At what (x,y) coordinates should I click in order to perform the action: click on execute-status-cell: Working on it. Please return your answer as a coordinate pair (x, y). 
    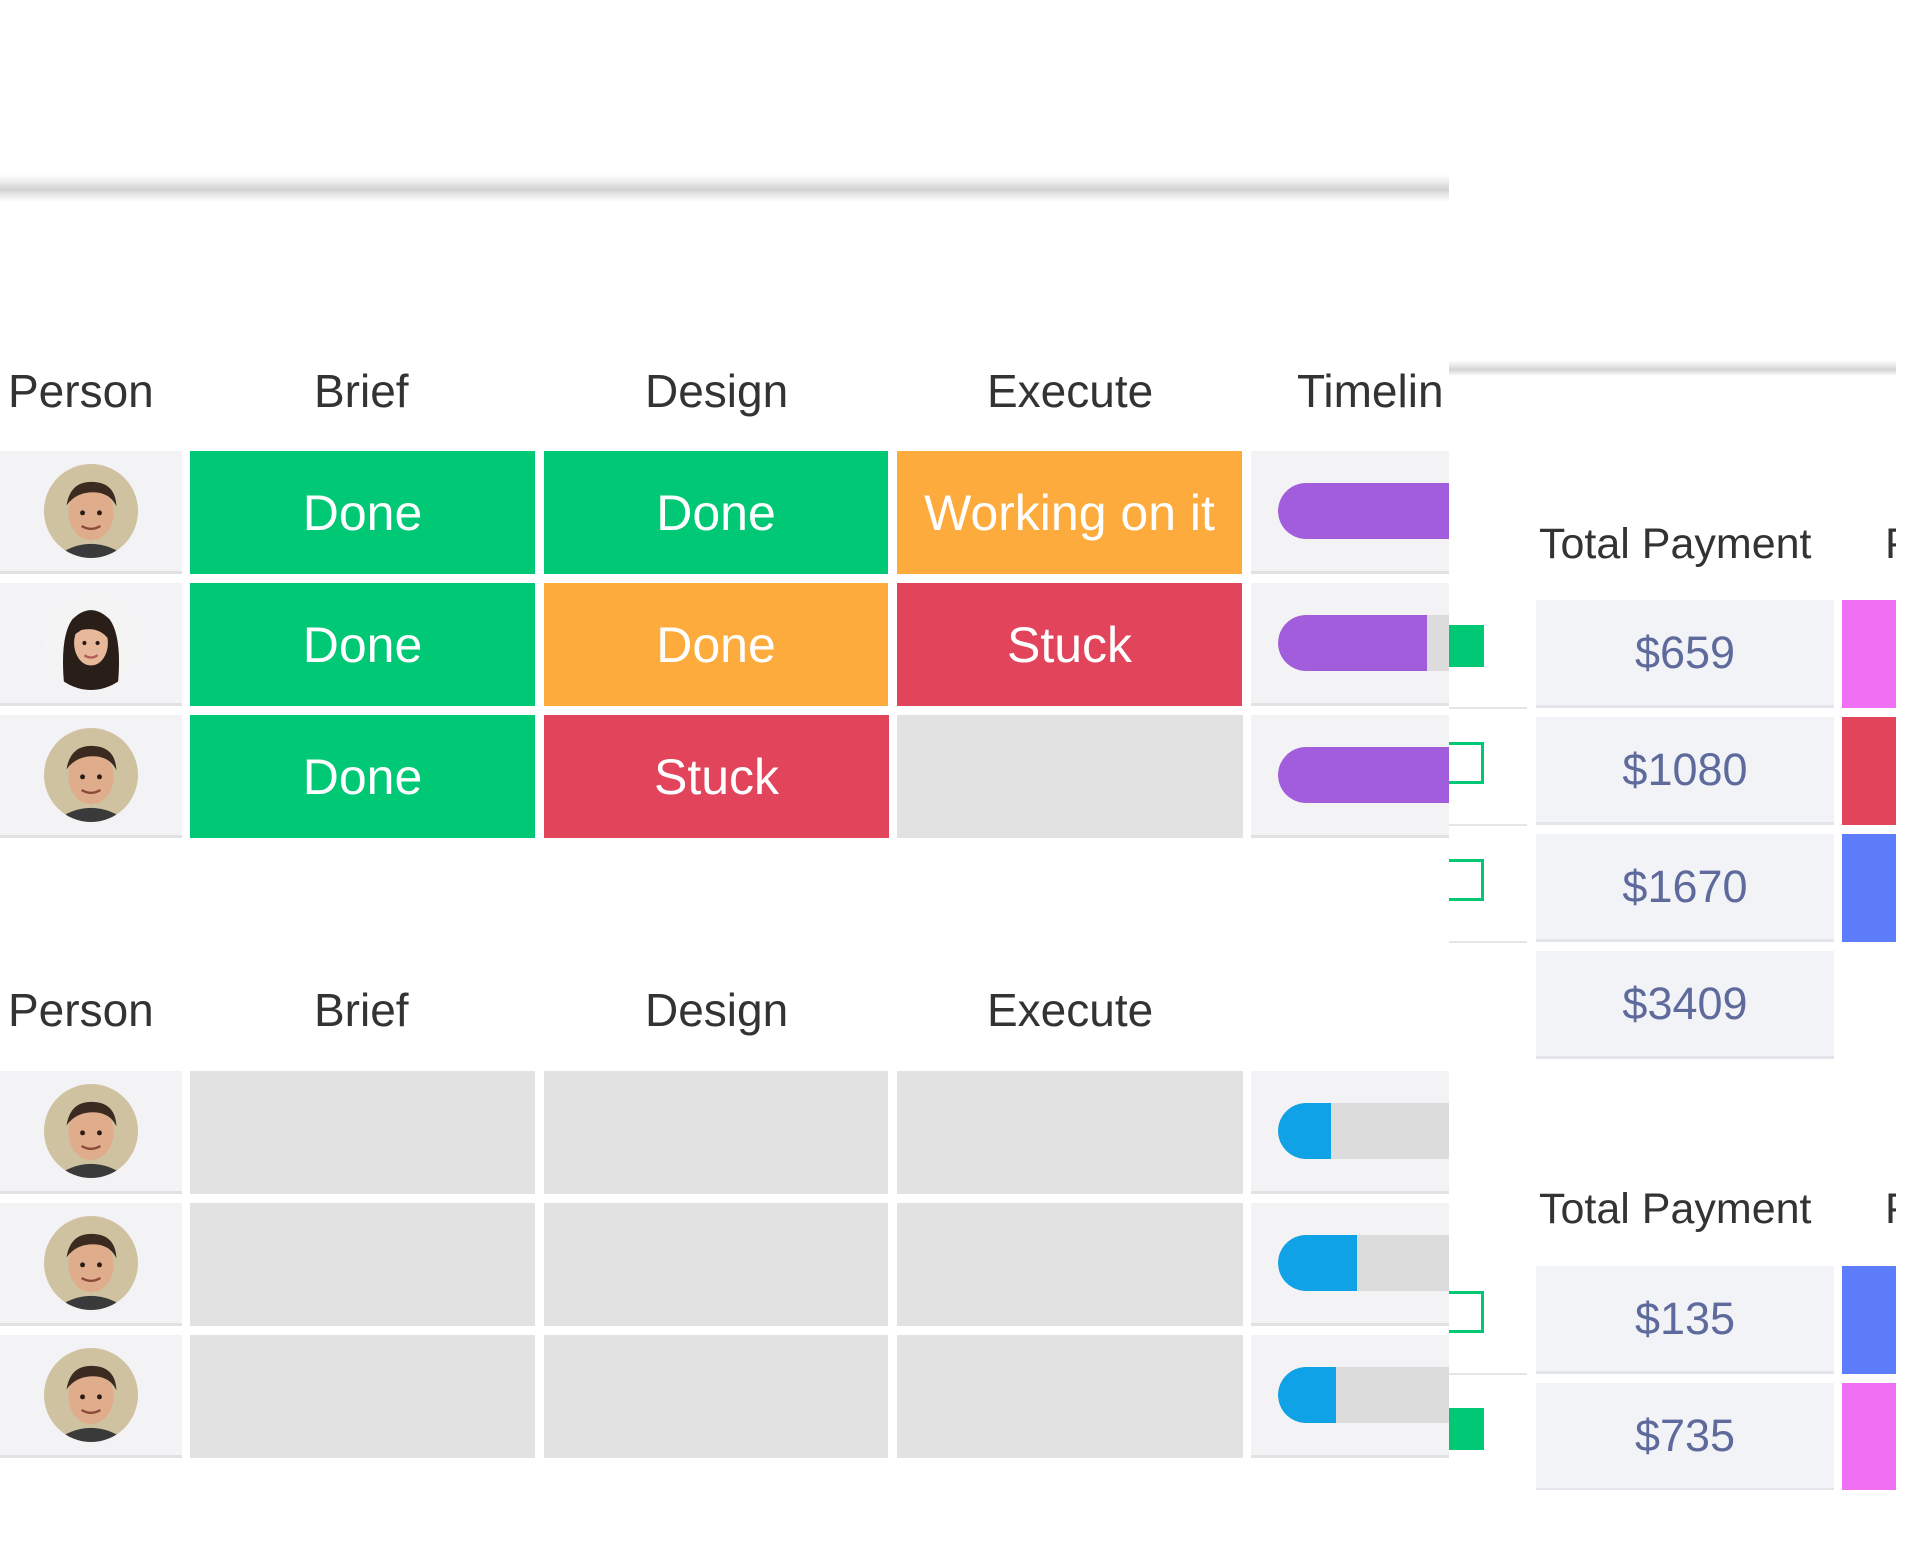
    Looking at the image, I should click on (1069, 512).